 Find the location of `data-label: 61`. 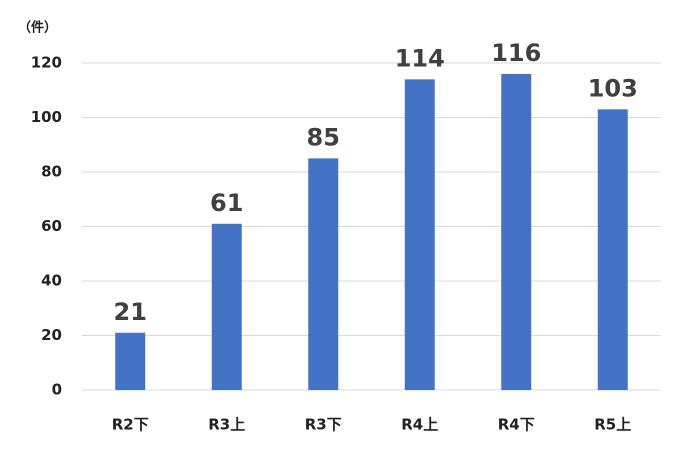

data-label: 61 is located at coordinates (226, 203).